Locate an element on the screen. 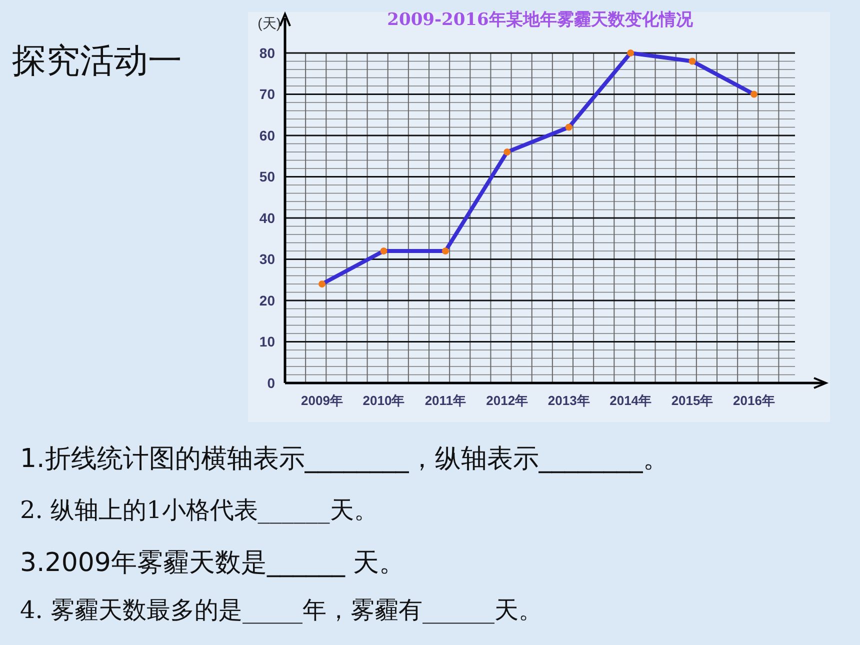 The width and height of the screenshot is (860, 645). y-tick-label: 70 is located at coordinates (267, 94).